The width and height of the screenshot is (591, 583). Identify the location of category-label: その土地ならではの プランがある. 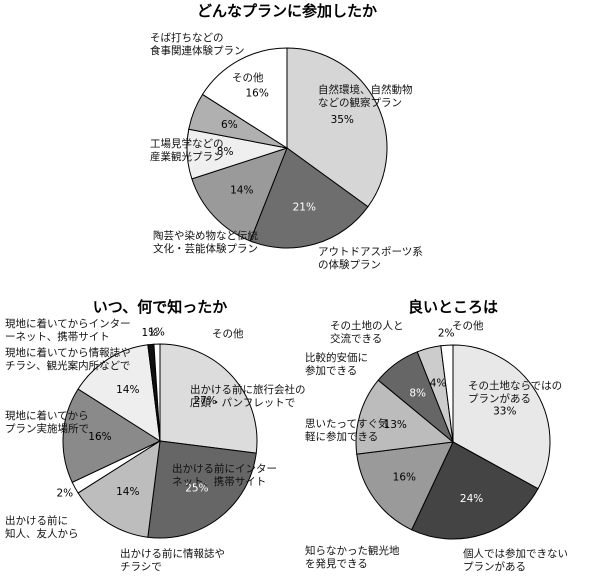
(515, 392).